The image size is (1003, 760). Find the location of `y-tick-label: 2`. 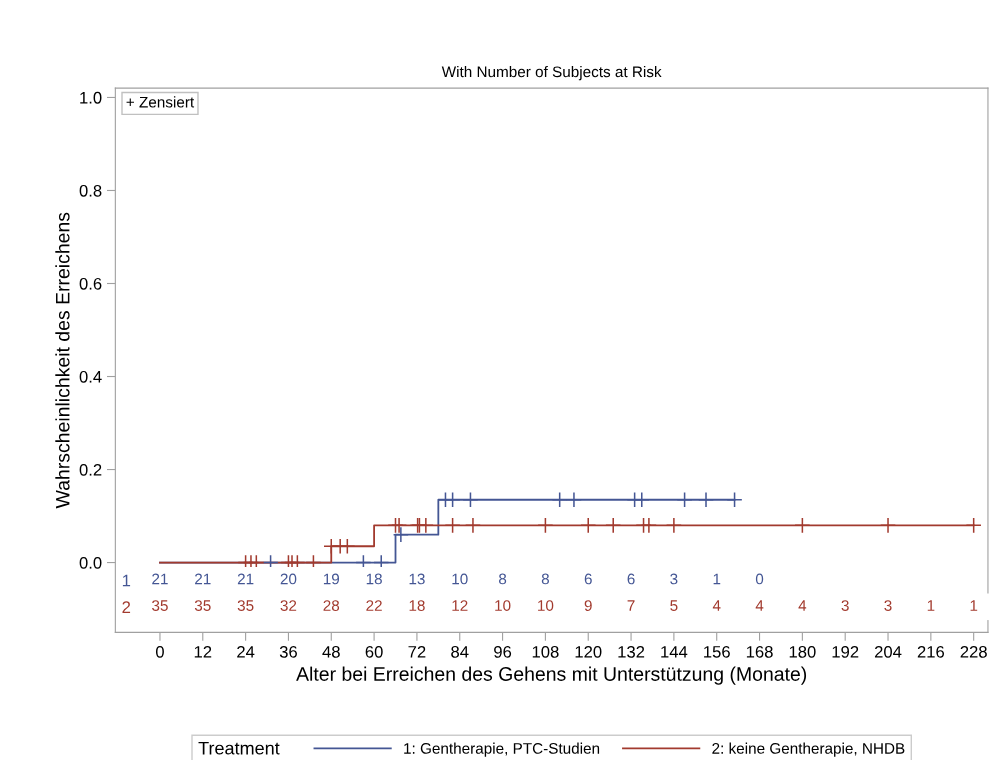

y-tick-label: 2 is located at coordinates (126, 607).